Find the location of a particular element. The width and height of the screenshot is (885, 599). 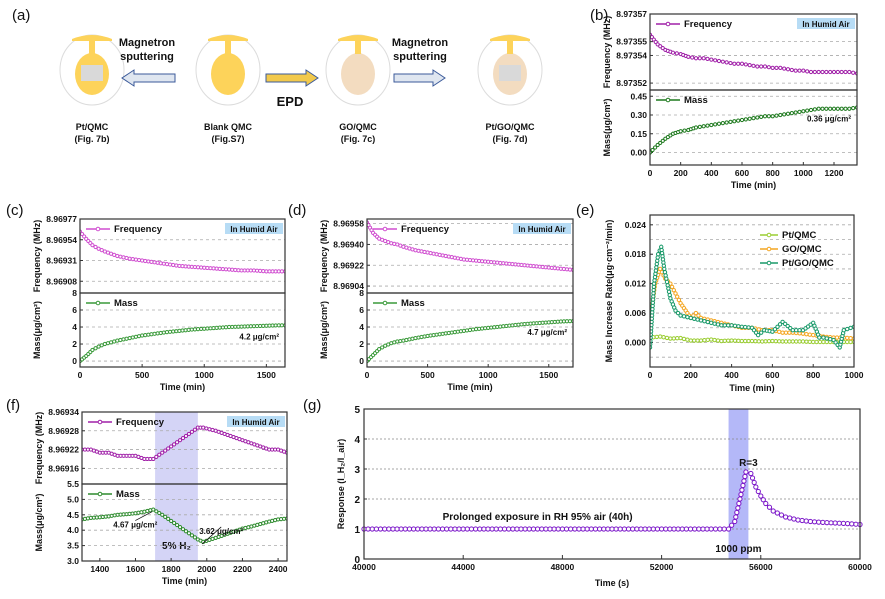

humid-air-badge is located at coordinates (542, 228).